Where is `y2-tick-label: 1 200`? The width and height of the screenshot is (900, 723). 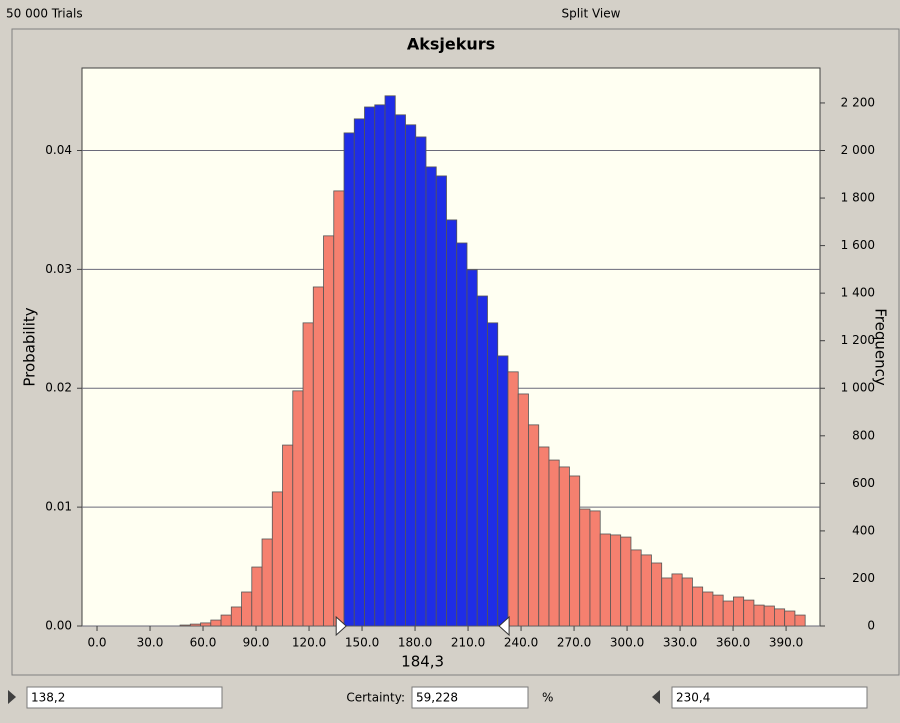 y2-tick-label: 1 200 is located at coordinates (858, 340).